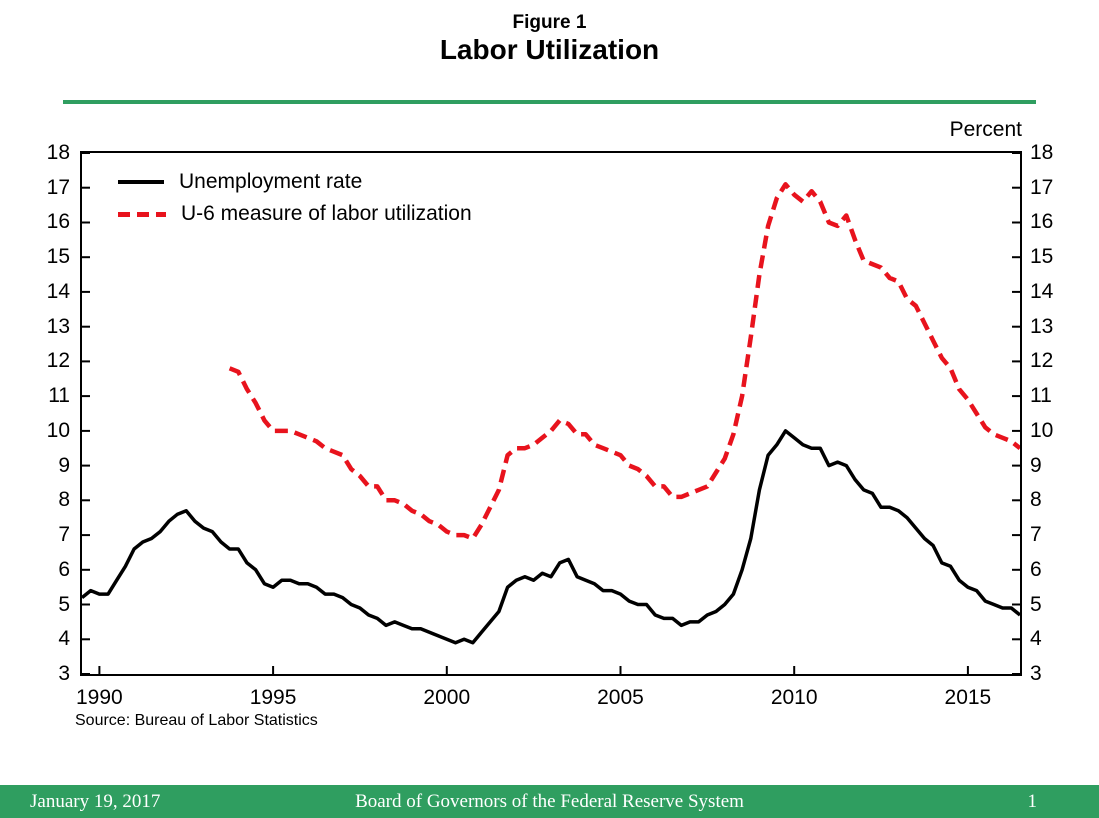 This screenshot has width=1099, height=818. What do you see at coordinates (1042, 152) in the screenshot?
I see `y-tick-label-right: 18` at bounding box center [1042, 152].